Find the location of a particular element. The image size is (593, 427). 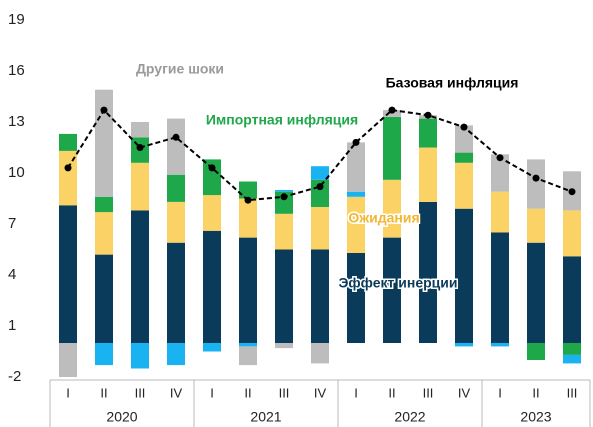

group-label: 2023 is located at coordinates (535, 417).